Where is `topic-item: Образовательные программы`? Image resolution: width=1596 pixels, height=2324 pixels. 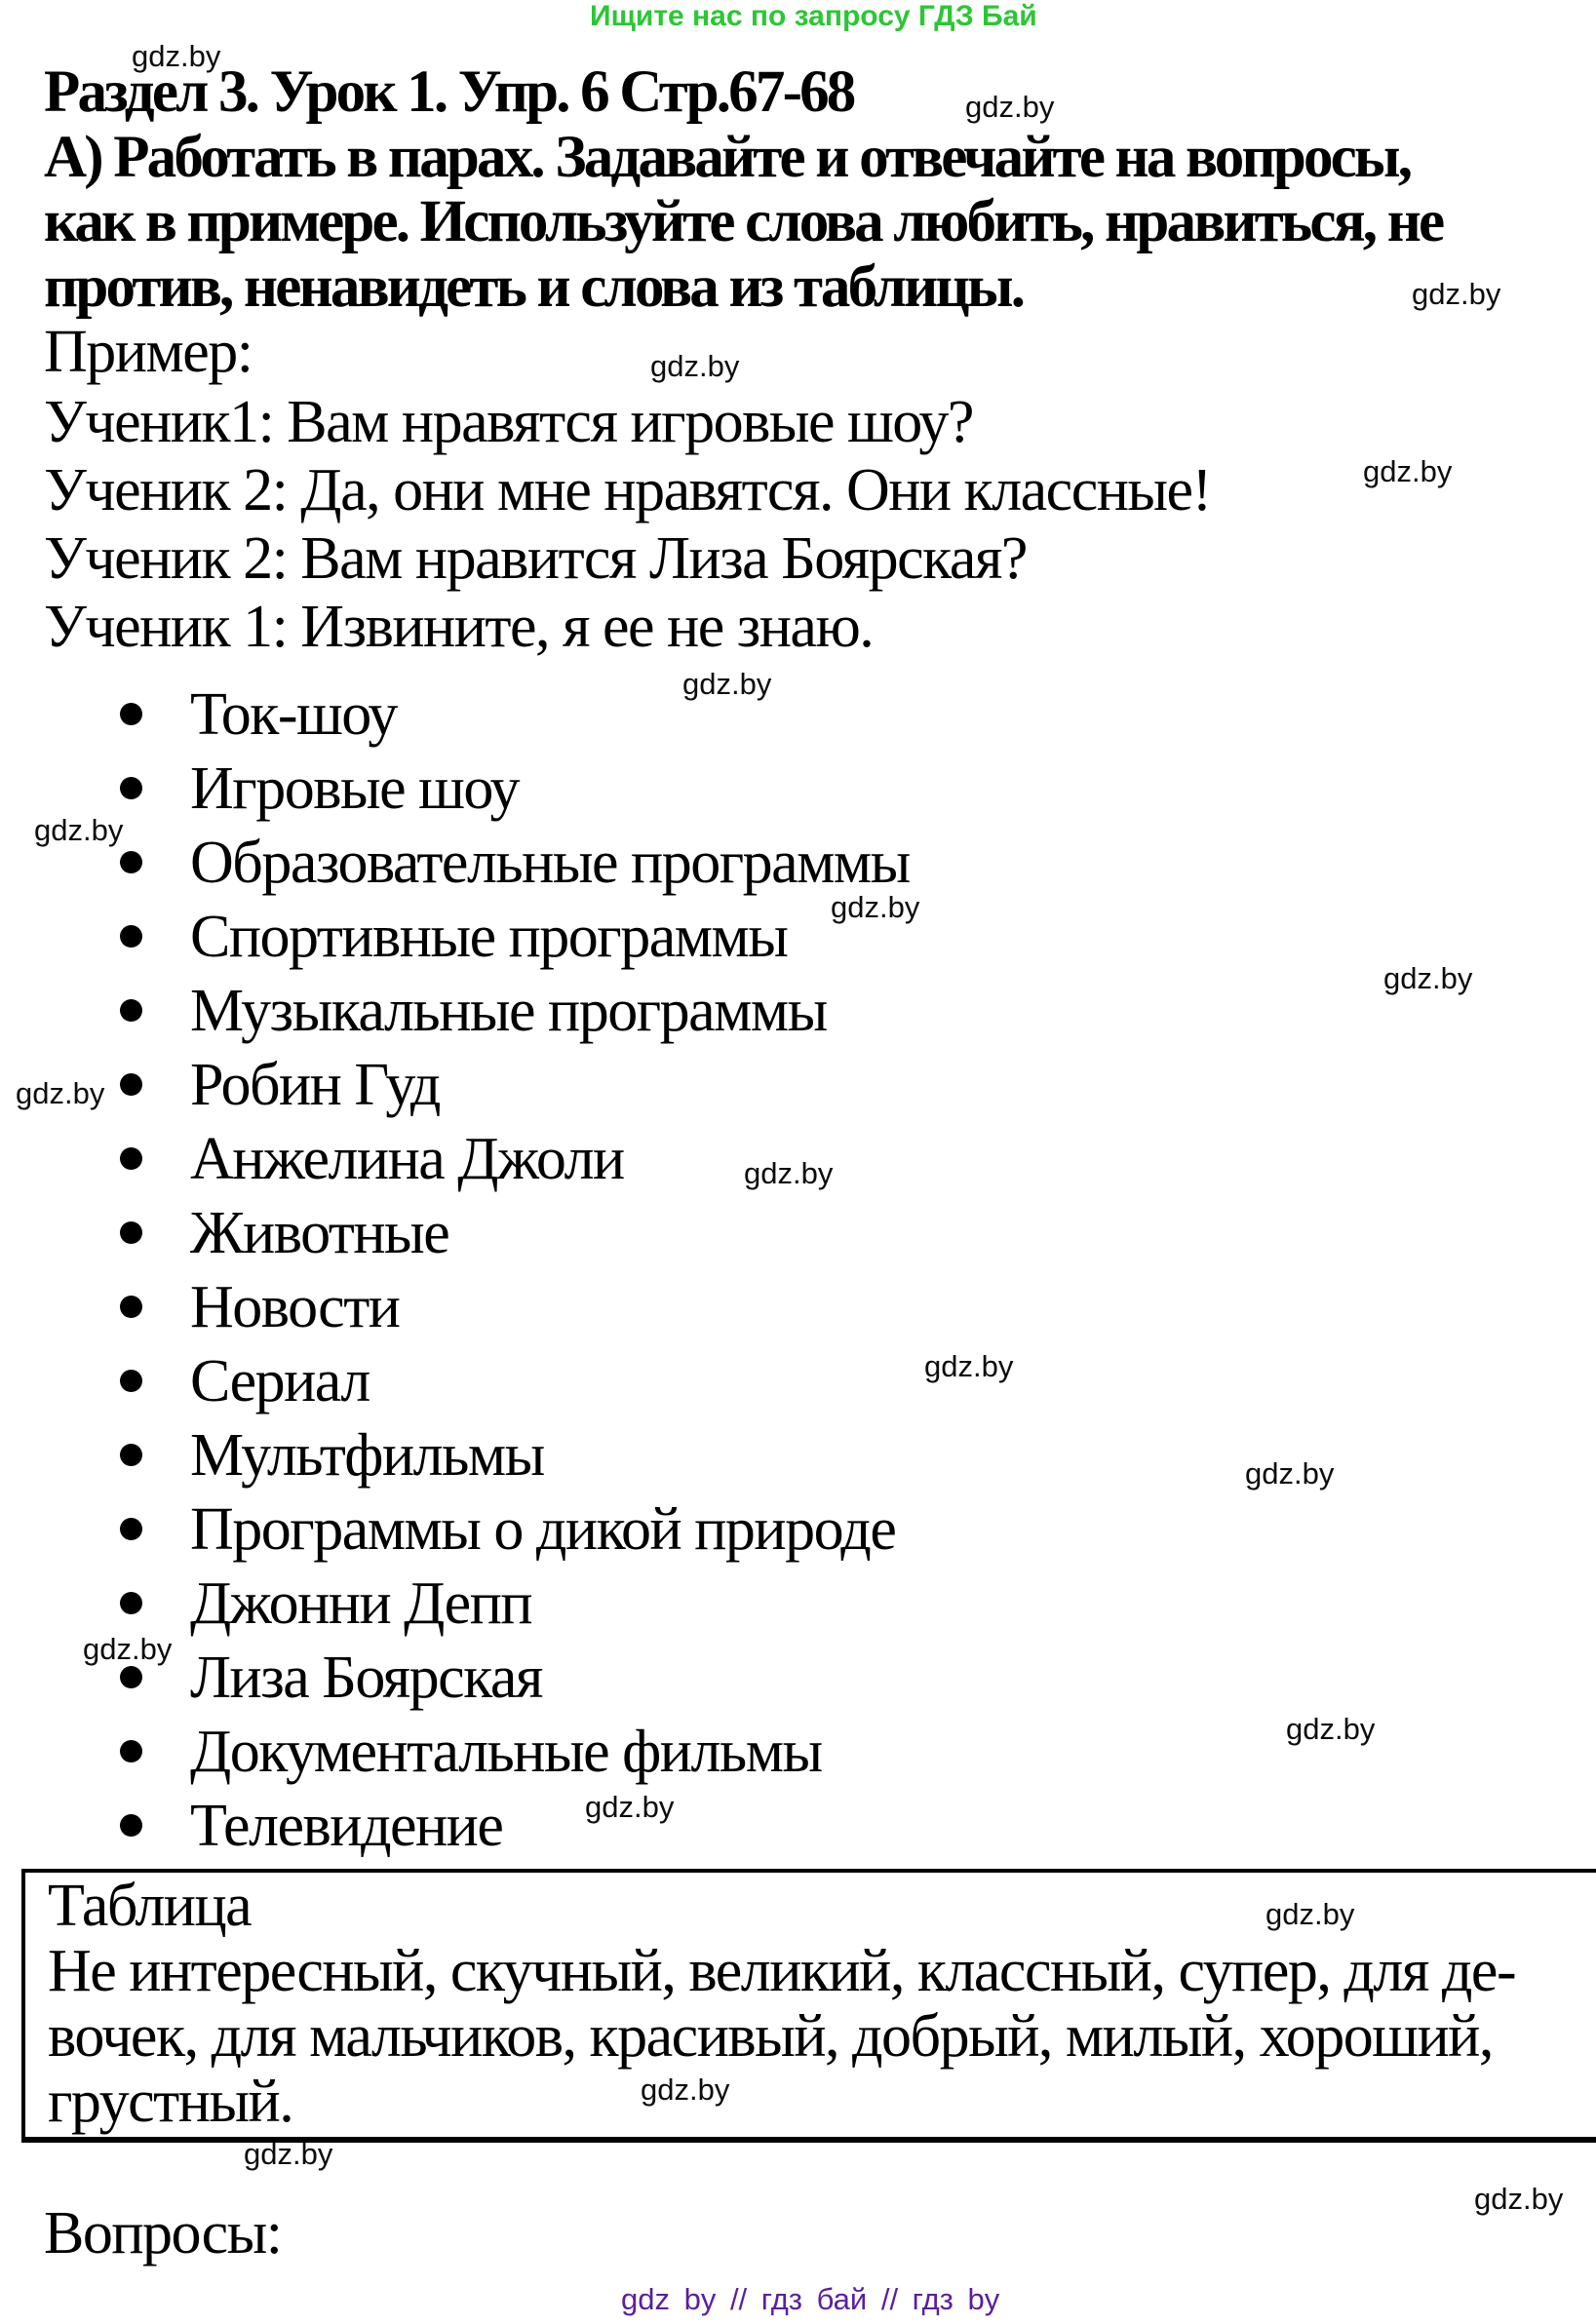 topic-item: Образовательные программы is located at coordinates (478, 863).